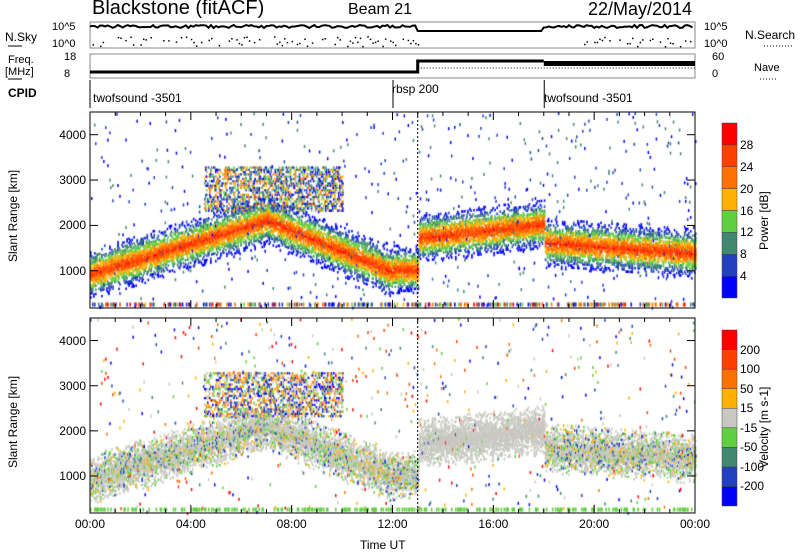 The width and height of the screenshot is (800, 554). What do you see at coordinates (72, 475) in the screenshot?
I see `ytick-label: 1000` at bounding box center [72, 475].